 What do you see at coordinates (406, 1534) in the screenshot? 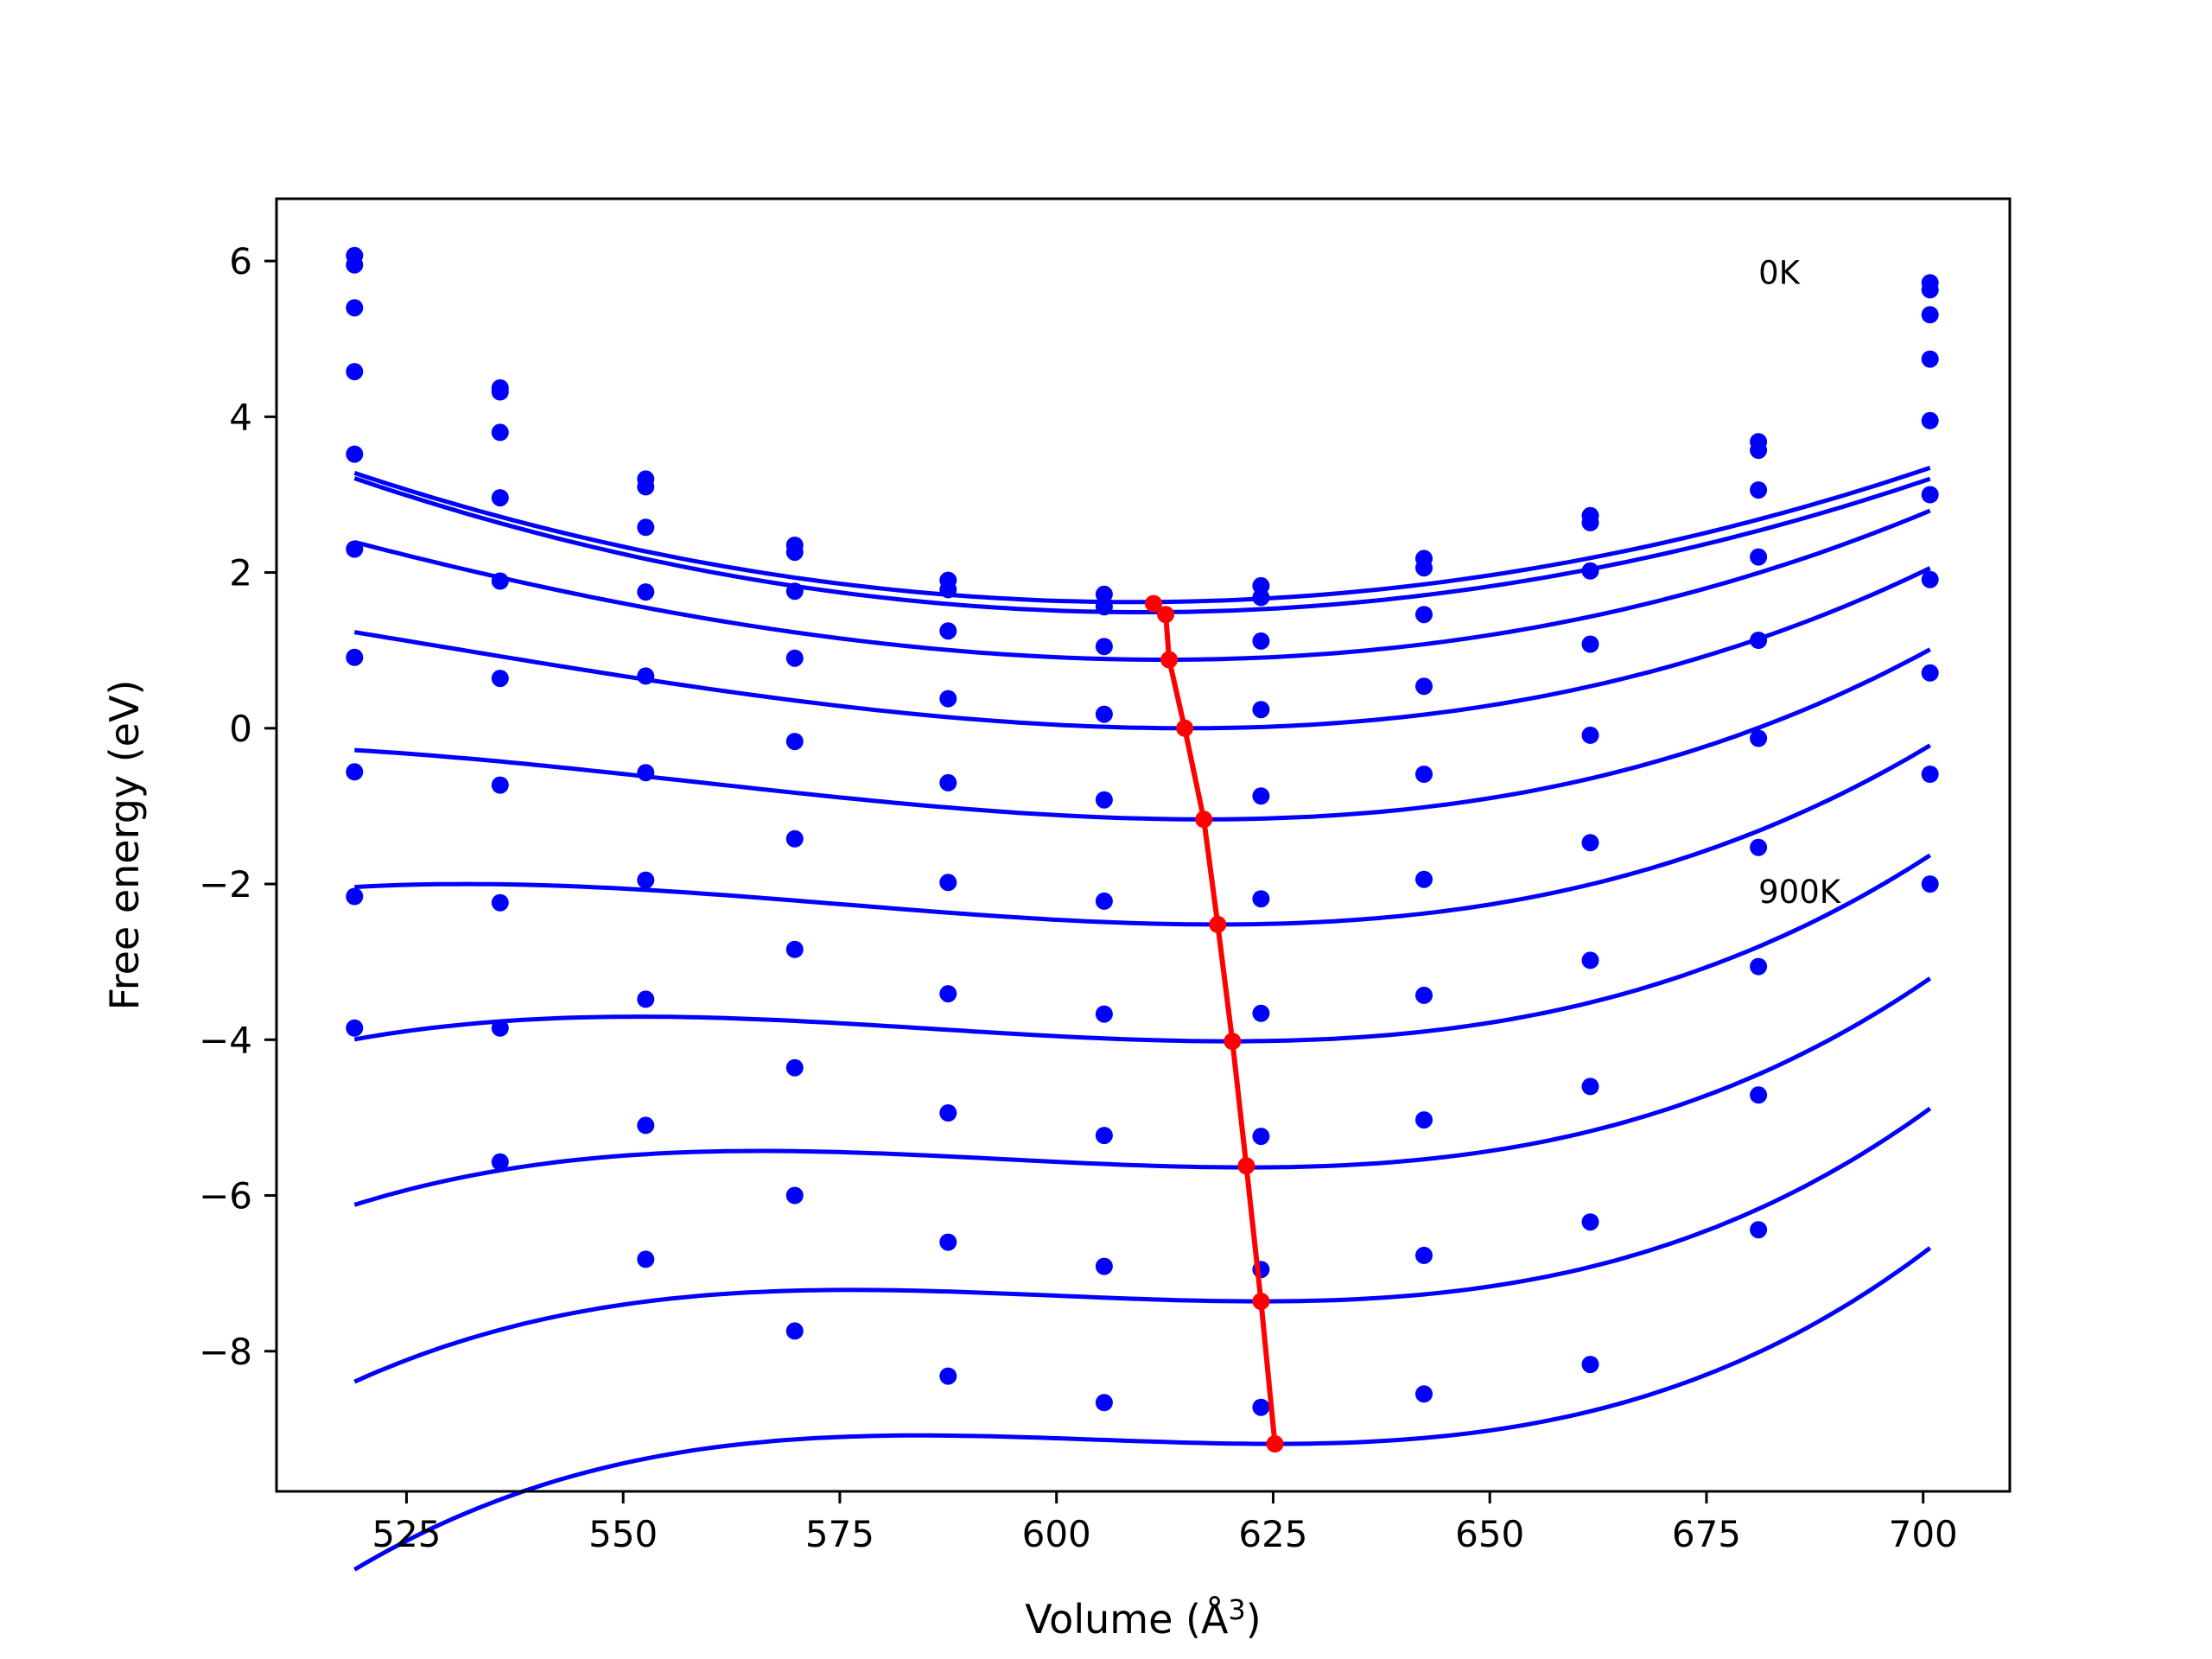
I see `x-tick-label: 525` at bounding box center [406, 1534].